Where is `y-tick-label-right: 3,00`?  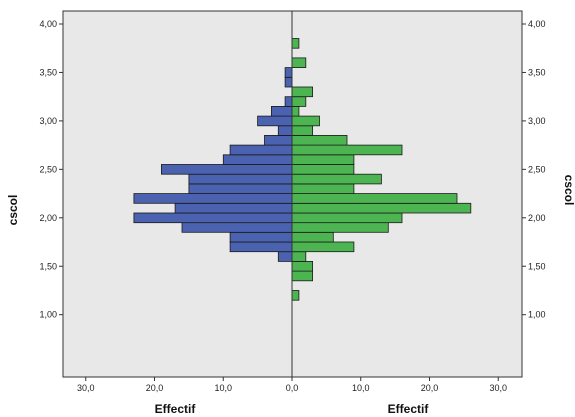 y-tick-label-right: 3,00 is located at coordinates (537, 121).